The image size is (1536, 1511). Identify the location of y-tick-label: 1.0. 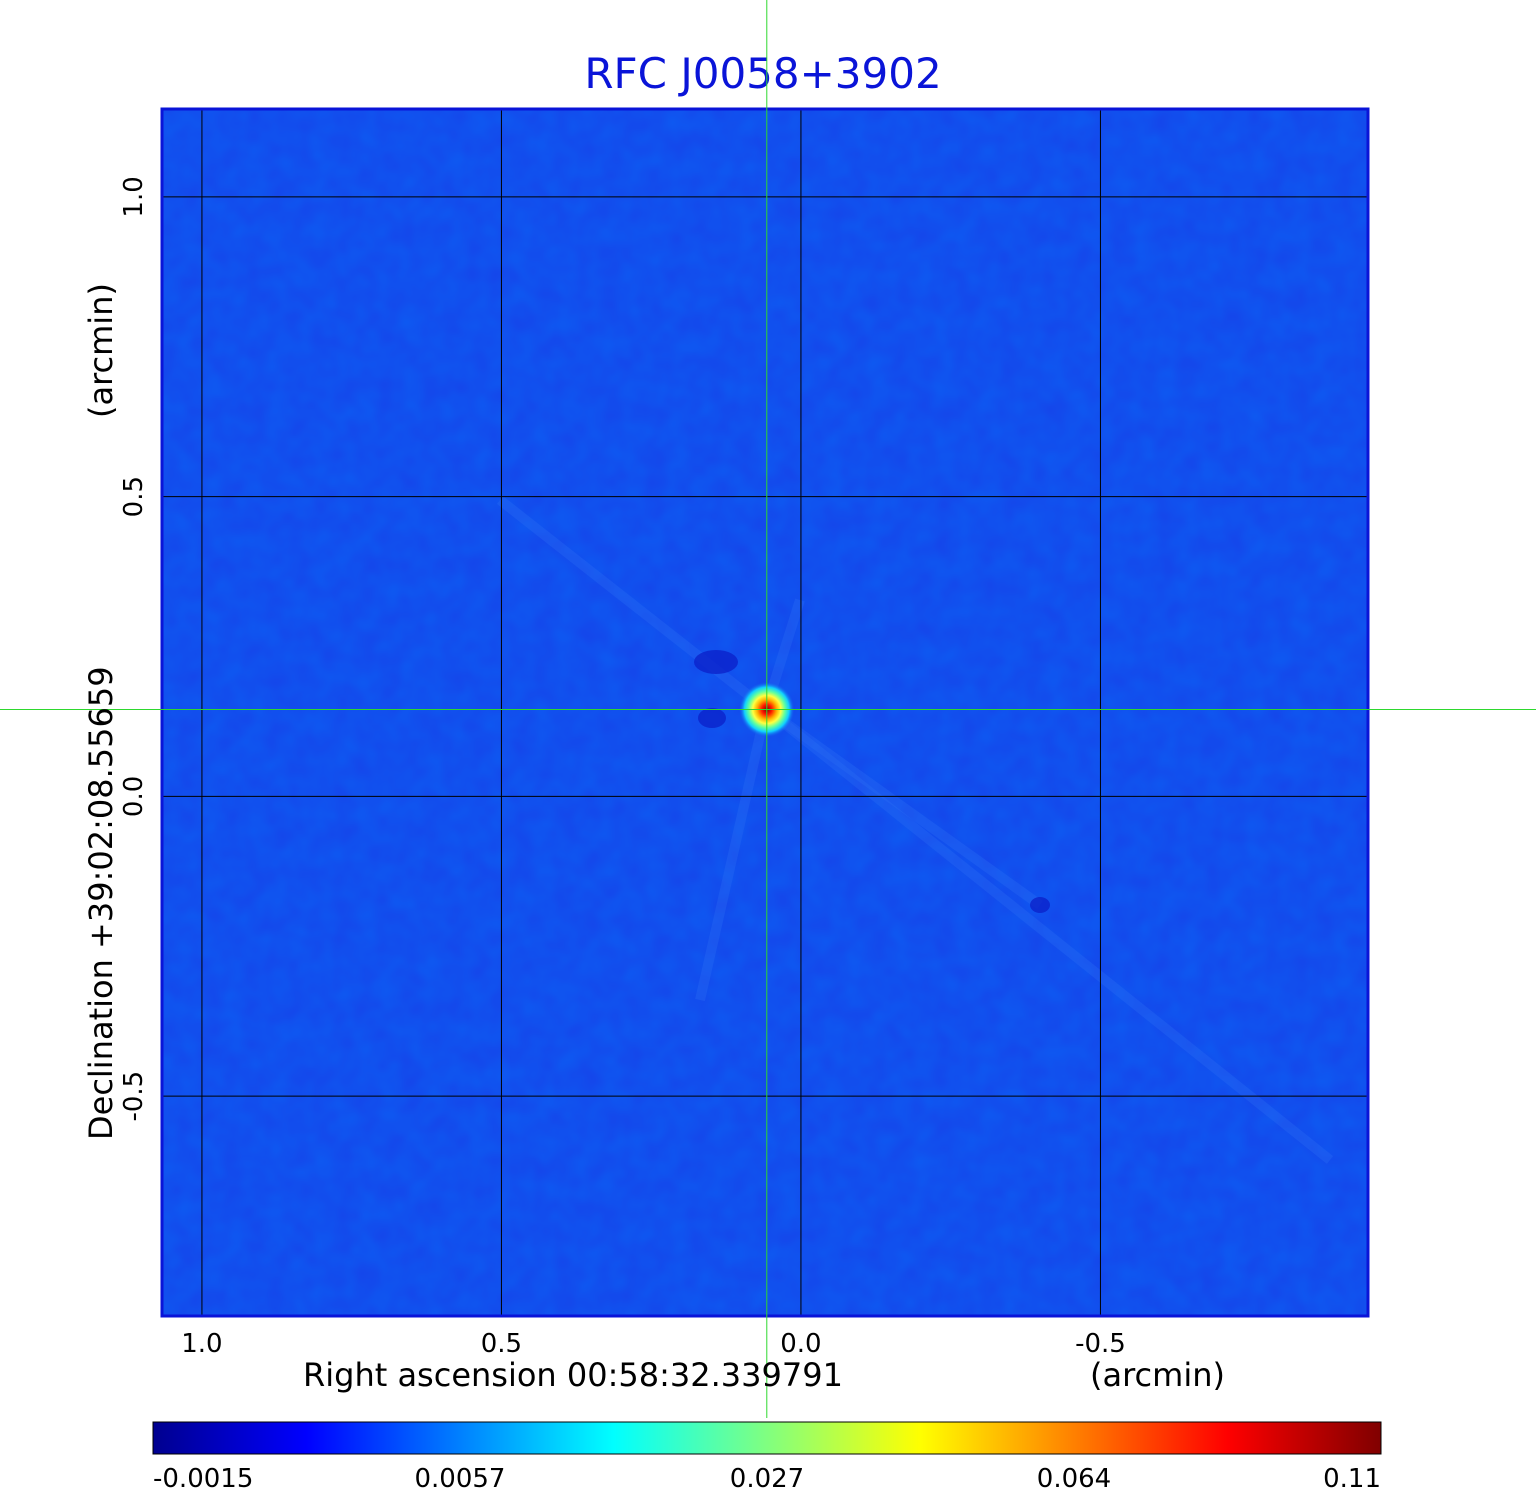
(134, 196).